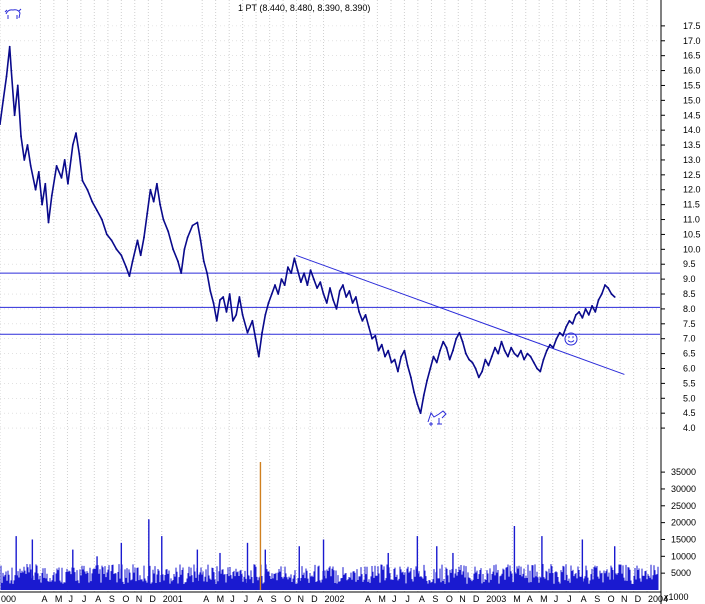  I want to click on volume-tick-label: 35000, so click(683, 472).